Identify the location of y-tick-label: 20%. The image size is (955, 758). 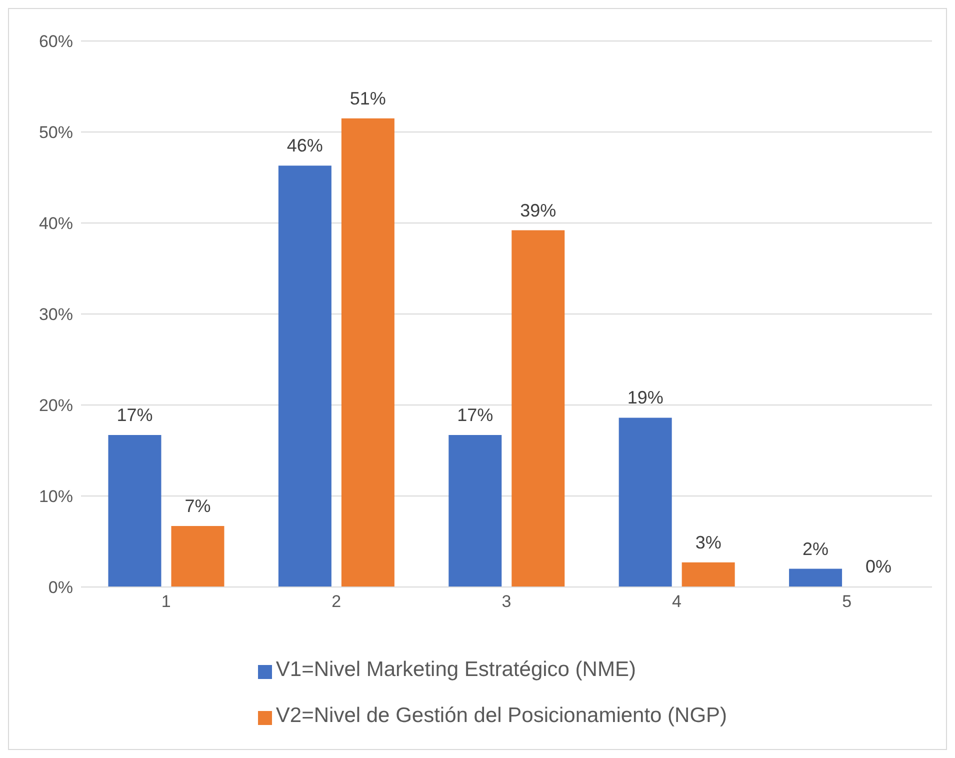
(55, 406).